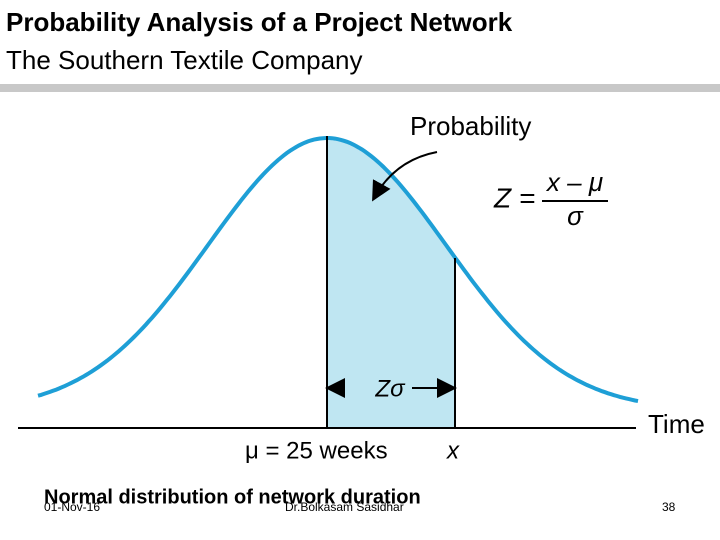 The height and width of the screenshot is (540, 720). Describe the element at coordinates (405, 176) in the screenshot. I see `probability-arrow` at that location.